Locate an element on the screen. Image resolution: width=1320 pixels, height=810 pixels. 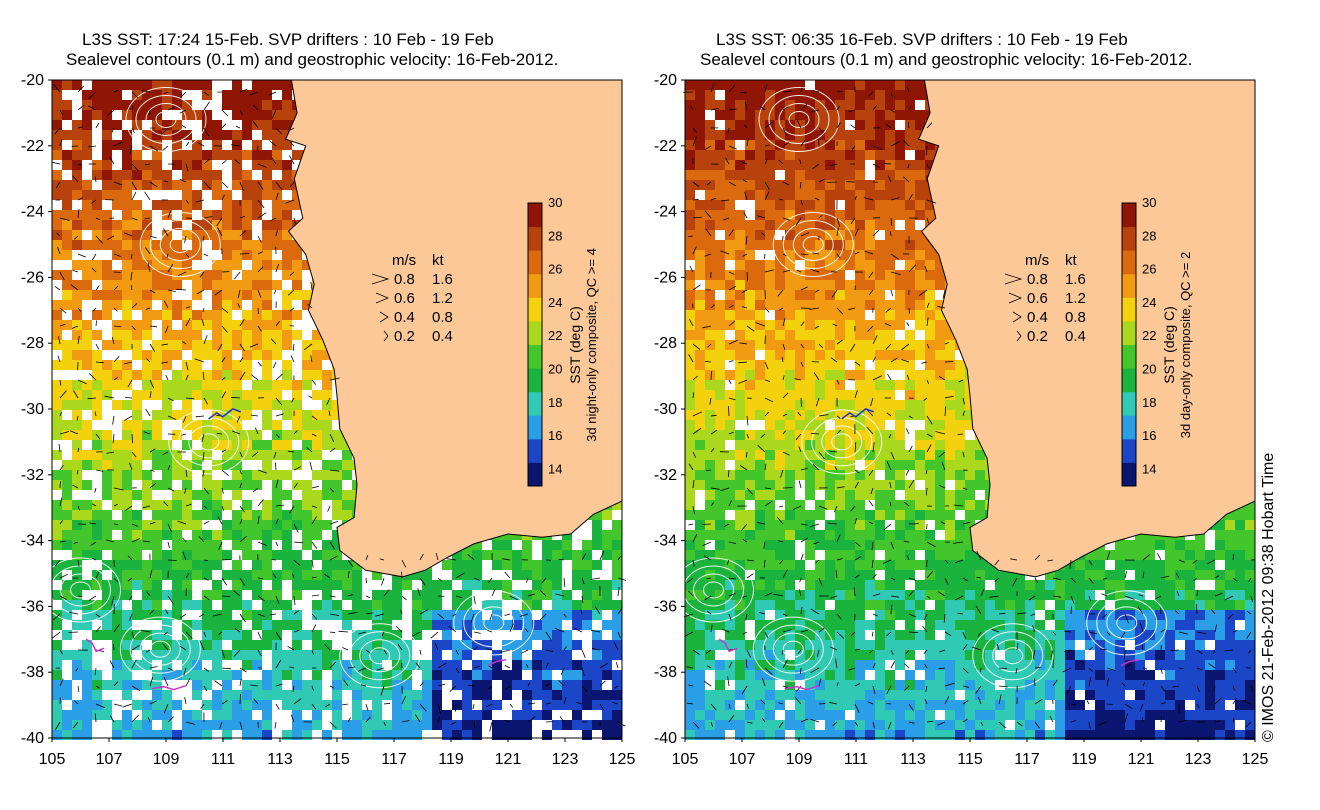
y-tick-label: -36 is located at coordinates (32, 606).